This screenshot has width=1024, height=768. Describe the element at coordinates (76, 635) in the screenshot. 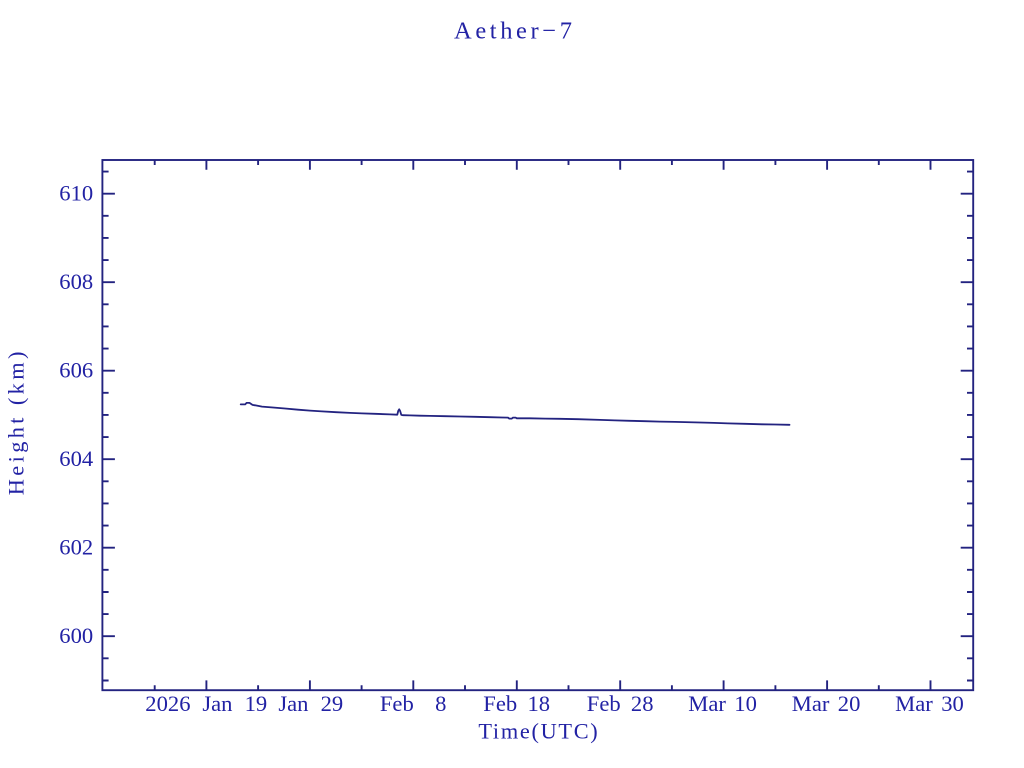

I see `svg-text: 600` at that location.